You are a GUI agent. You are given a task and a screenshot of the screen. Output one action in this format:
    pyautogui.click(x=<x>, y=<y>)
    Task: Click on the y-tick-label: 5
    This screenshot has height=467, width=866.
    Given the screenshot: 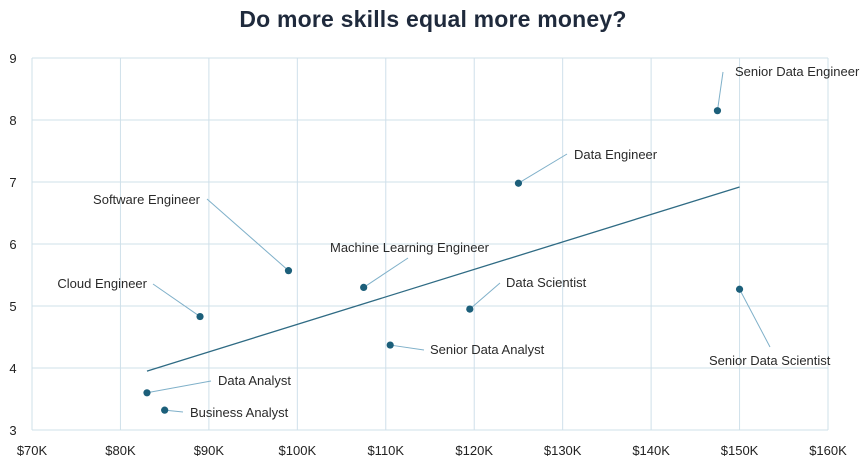 What is the action you would take?
    pyautogui.click(x=12, y=306)
    